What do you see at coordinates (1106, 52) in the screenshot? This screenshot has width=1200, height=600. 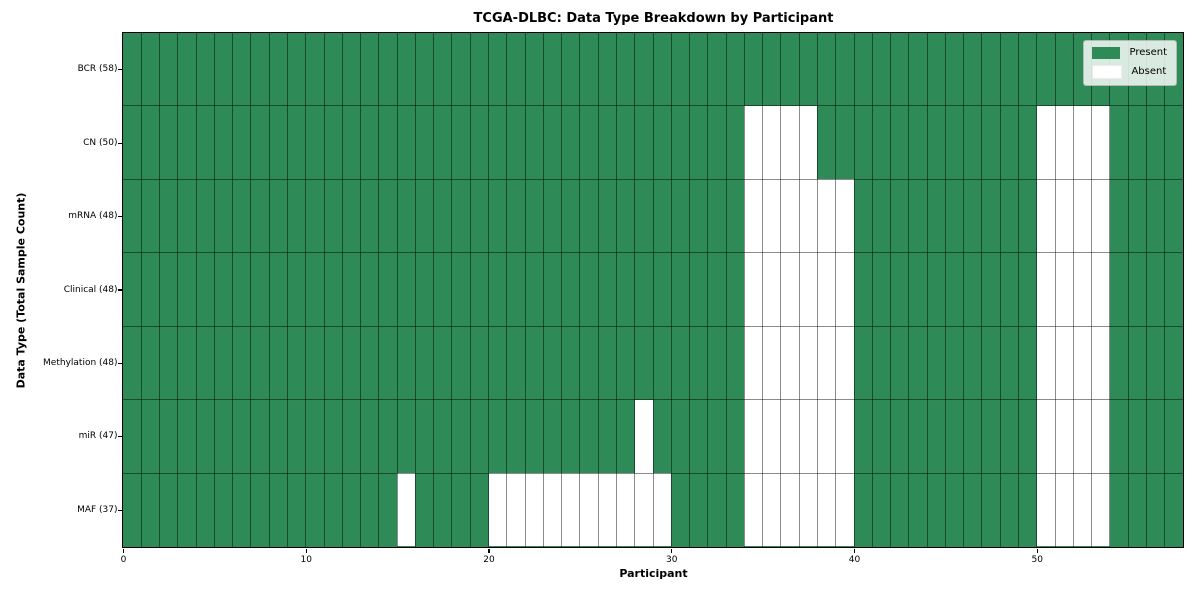 I see `present-swatch` at bounding box center [1106, 52].